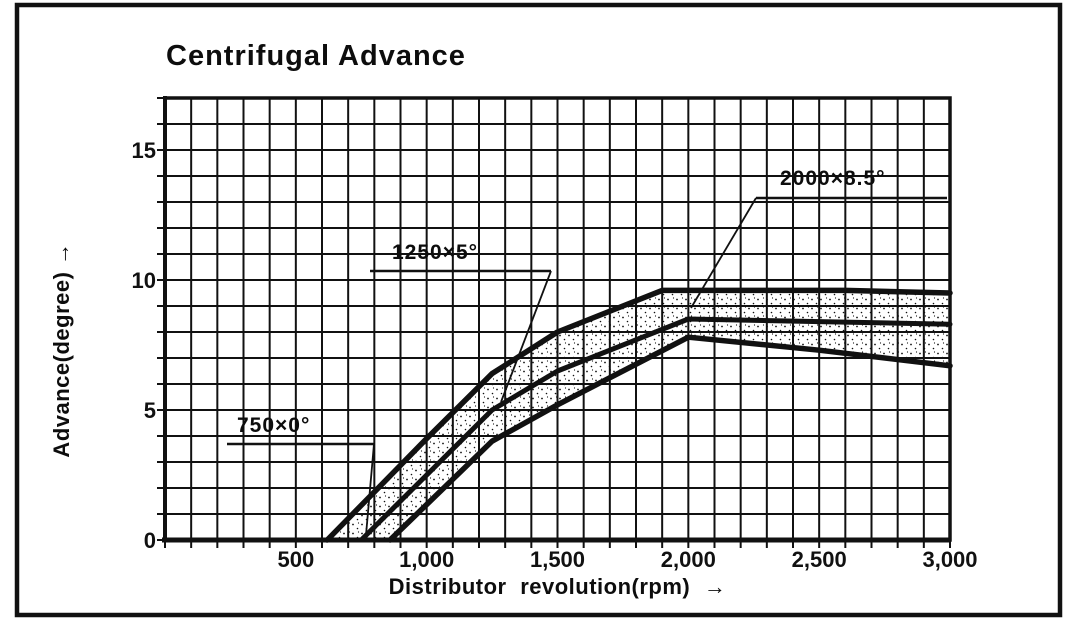  Describe the element at coordinates (316, 56) in the screenshot. I see `chart-title: Centrifugal Advance` at that location.